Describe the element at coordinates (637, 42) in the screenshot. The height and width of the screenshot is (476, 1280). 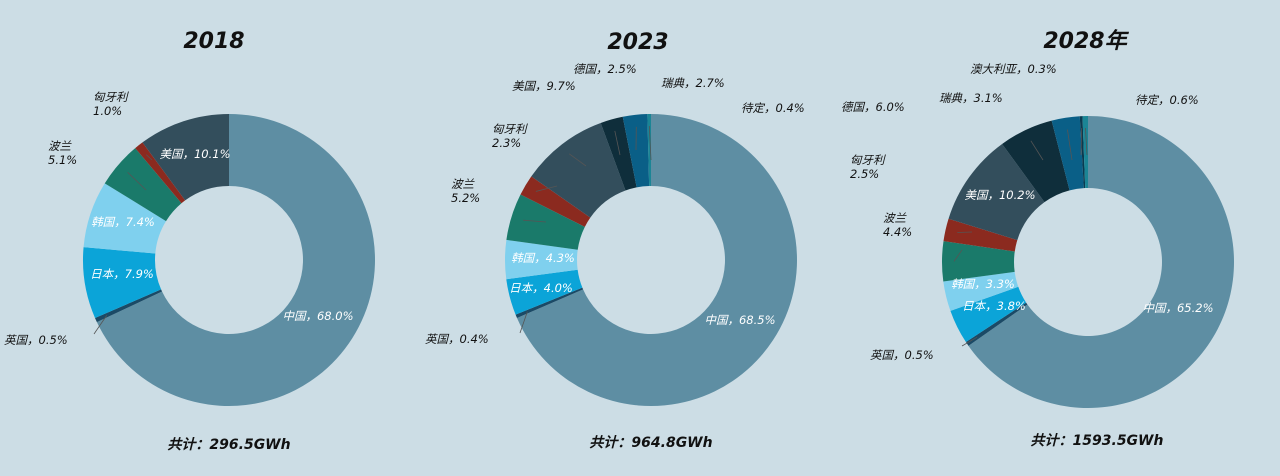
I see `chart-title: 2023` at that location.